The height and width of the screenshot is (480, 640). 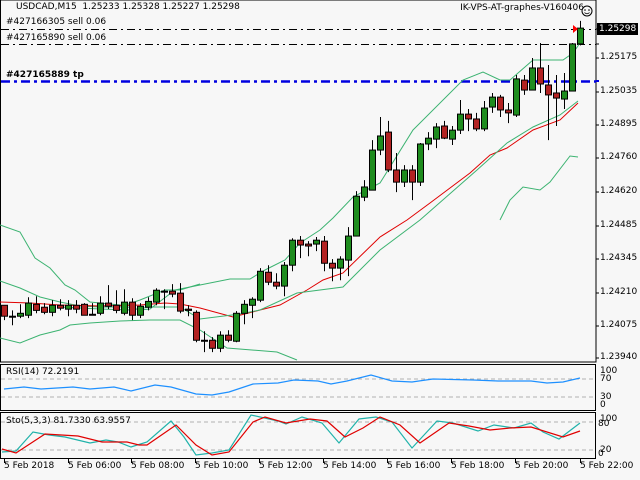 I want to click on price-label: 1.24210, so click(x=619, y=292).